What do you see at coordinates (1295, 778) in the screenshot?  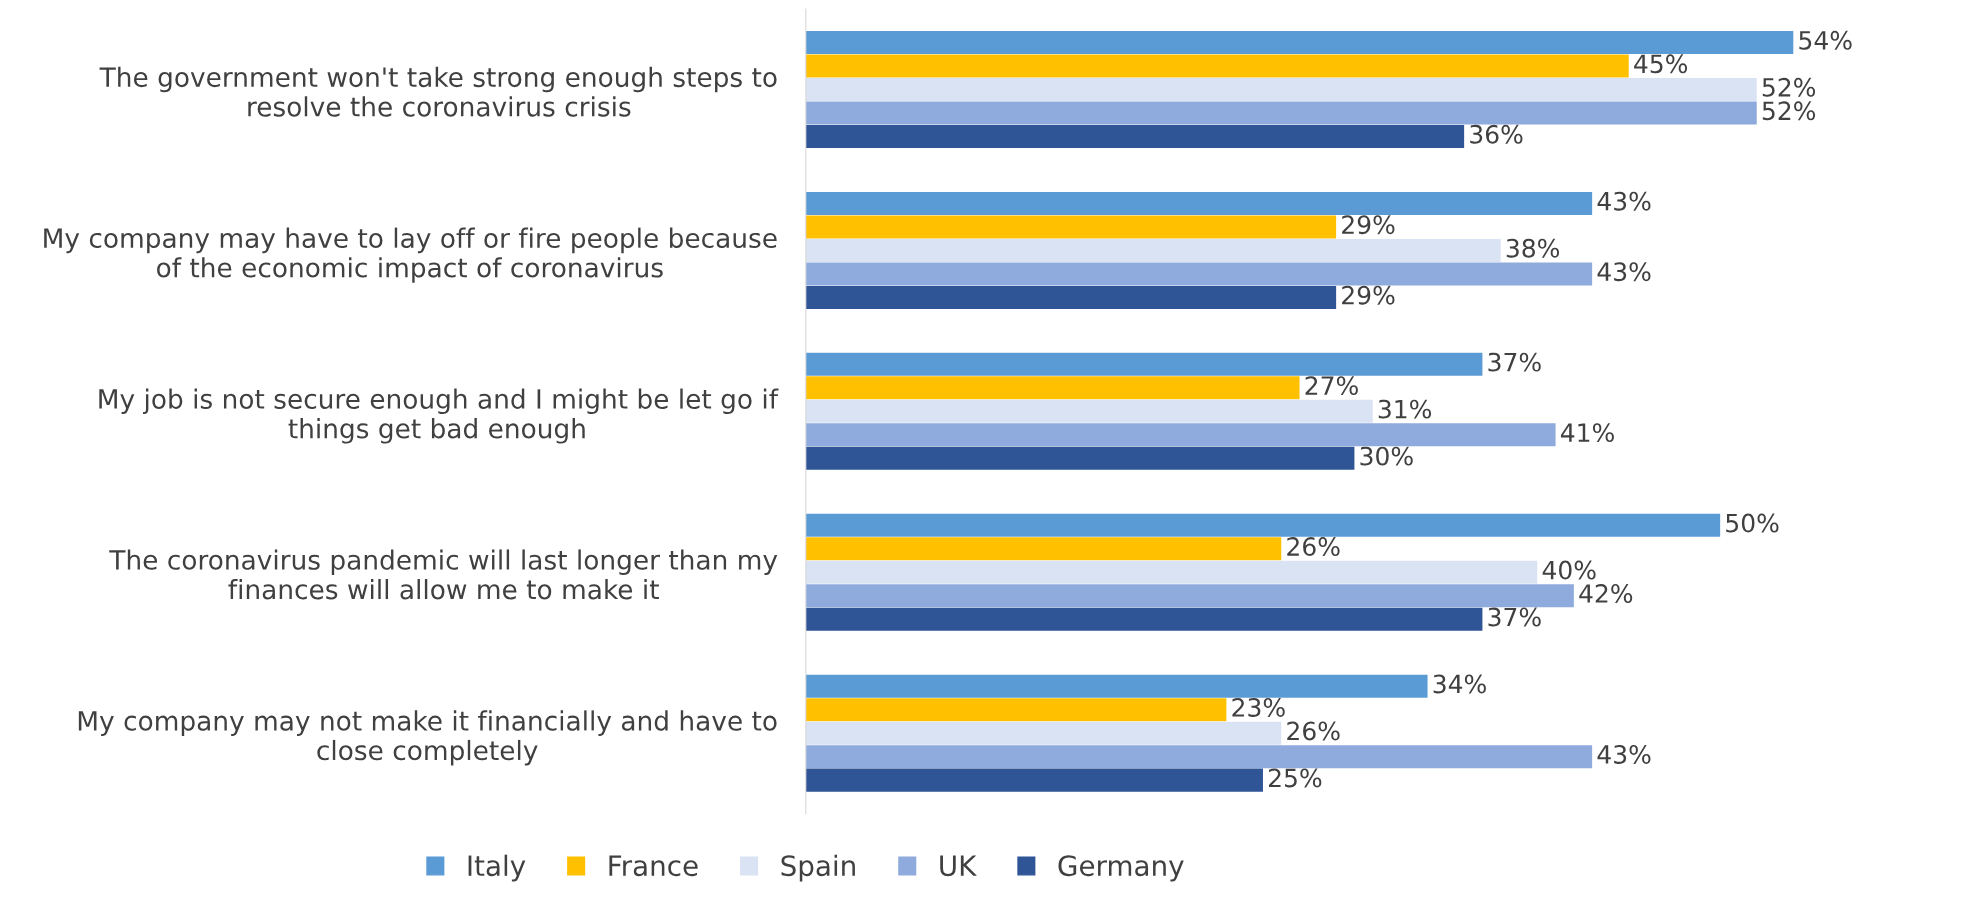 I see `data-label: 25%` at bounding box center [1295, 778].